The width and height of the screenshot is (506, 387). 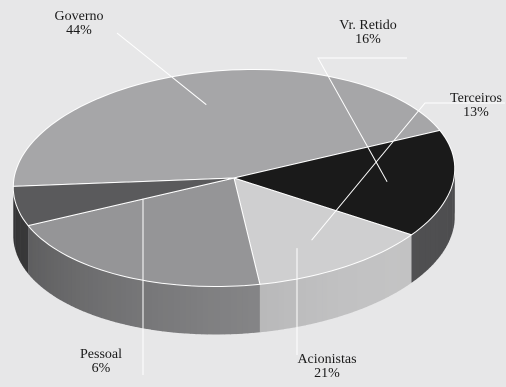 What do you see at coordinates (161, 69) in the screenshot?
I see `leader-line-governo` at bounding box center [161, 69].